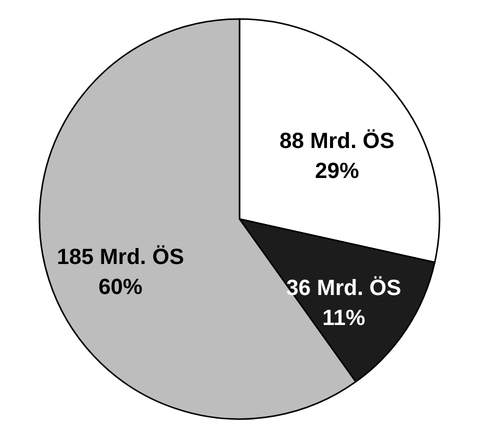 The width and height of the screenshot is (479, 438). I want to click on data-label: 88 Mrd. ÖS 29%, so click(337, 155).